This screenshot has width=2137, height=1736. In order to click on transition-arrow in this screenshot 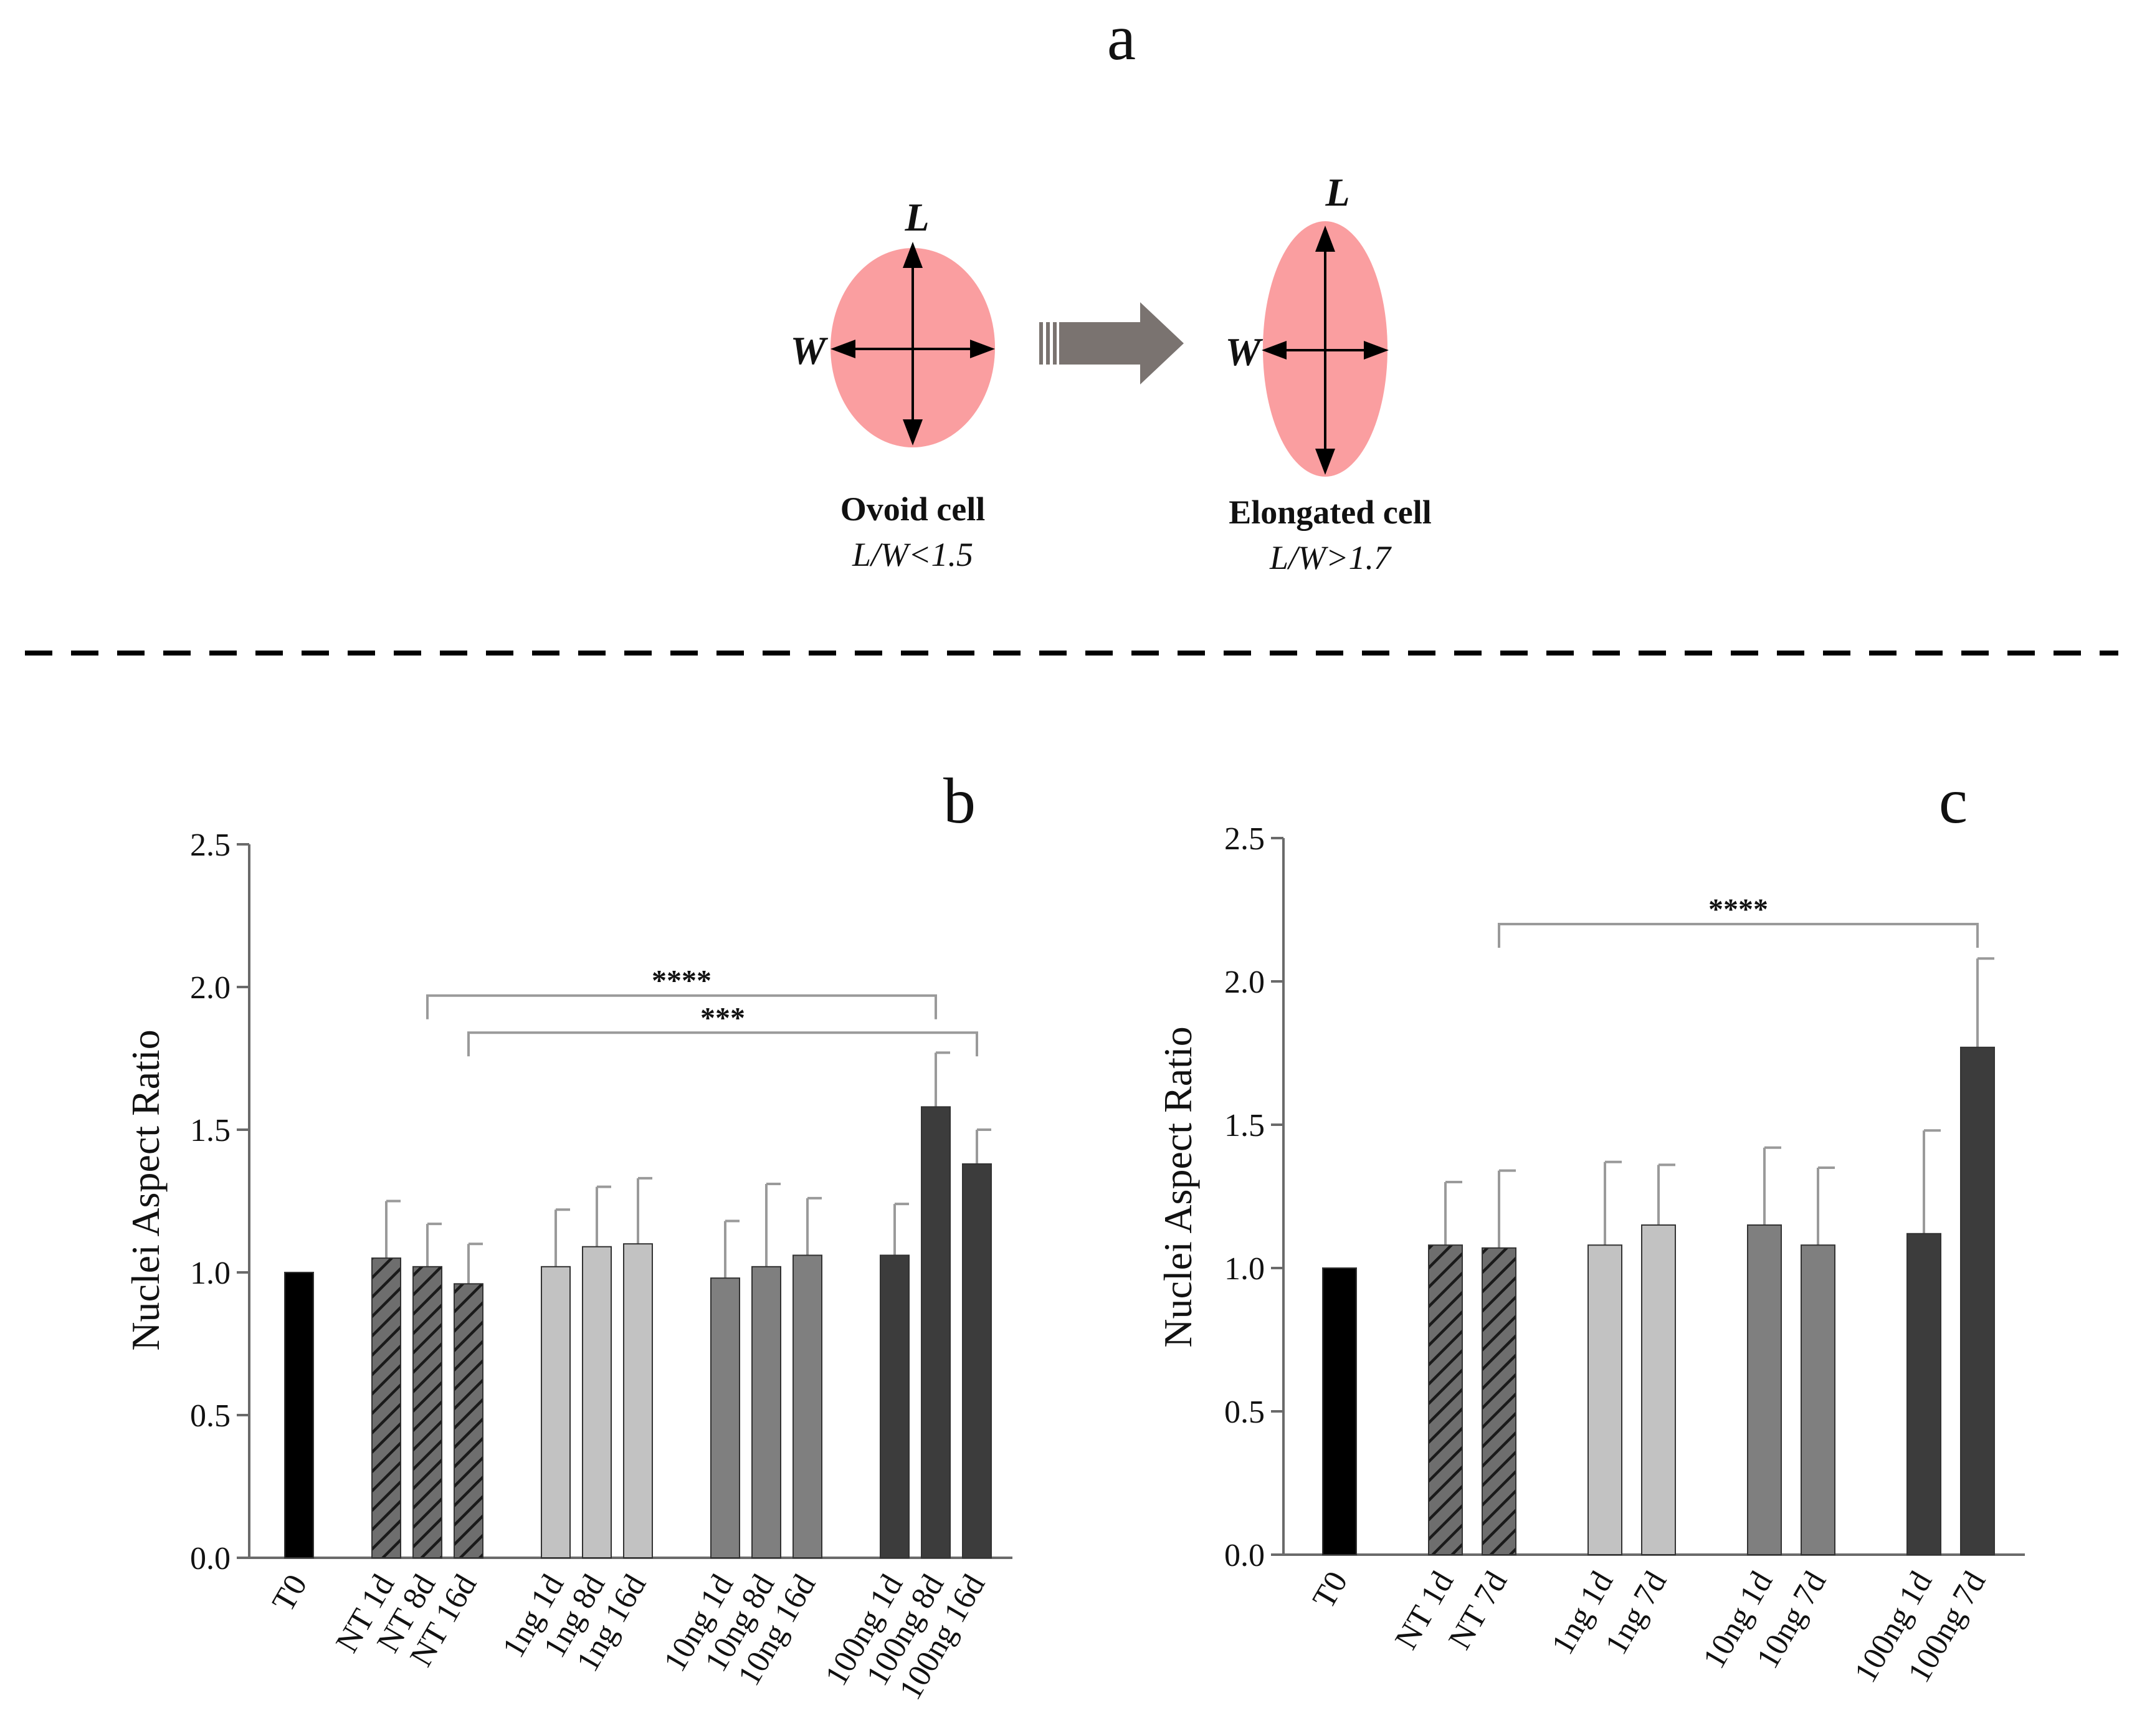, I will do `click(1111, 343)`.